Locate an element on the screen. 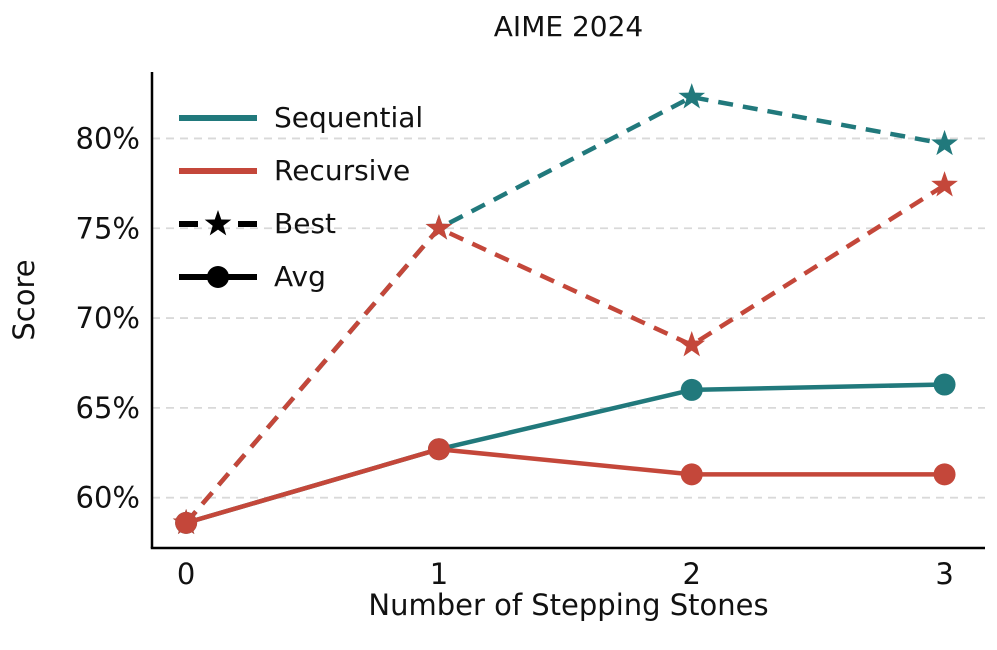 This screenshot has height=650, width=997. y-tick-label: 70% is located at coordinates (108, 318).